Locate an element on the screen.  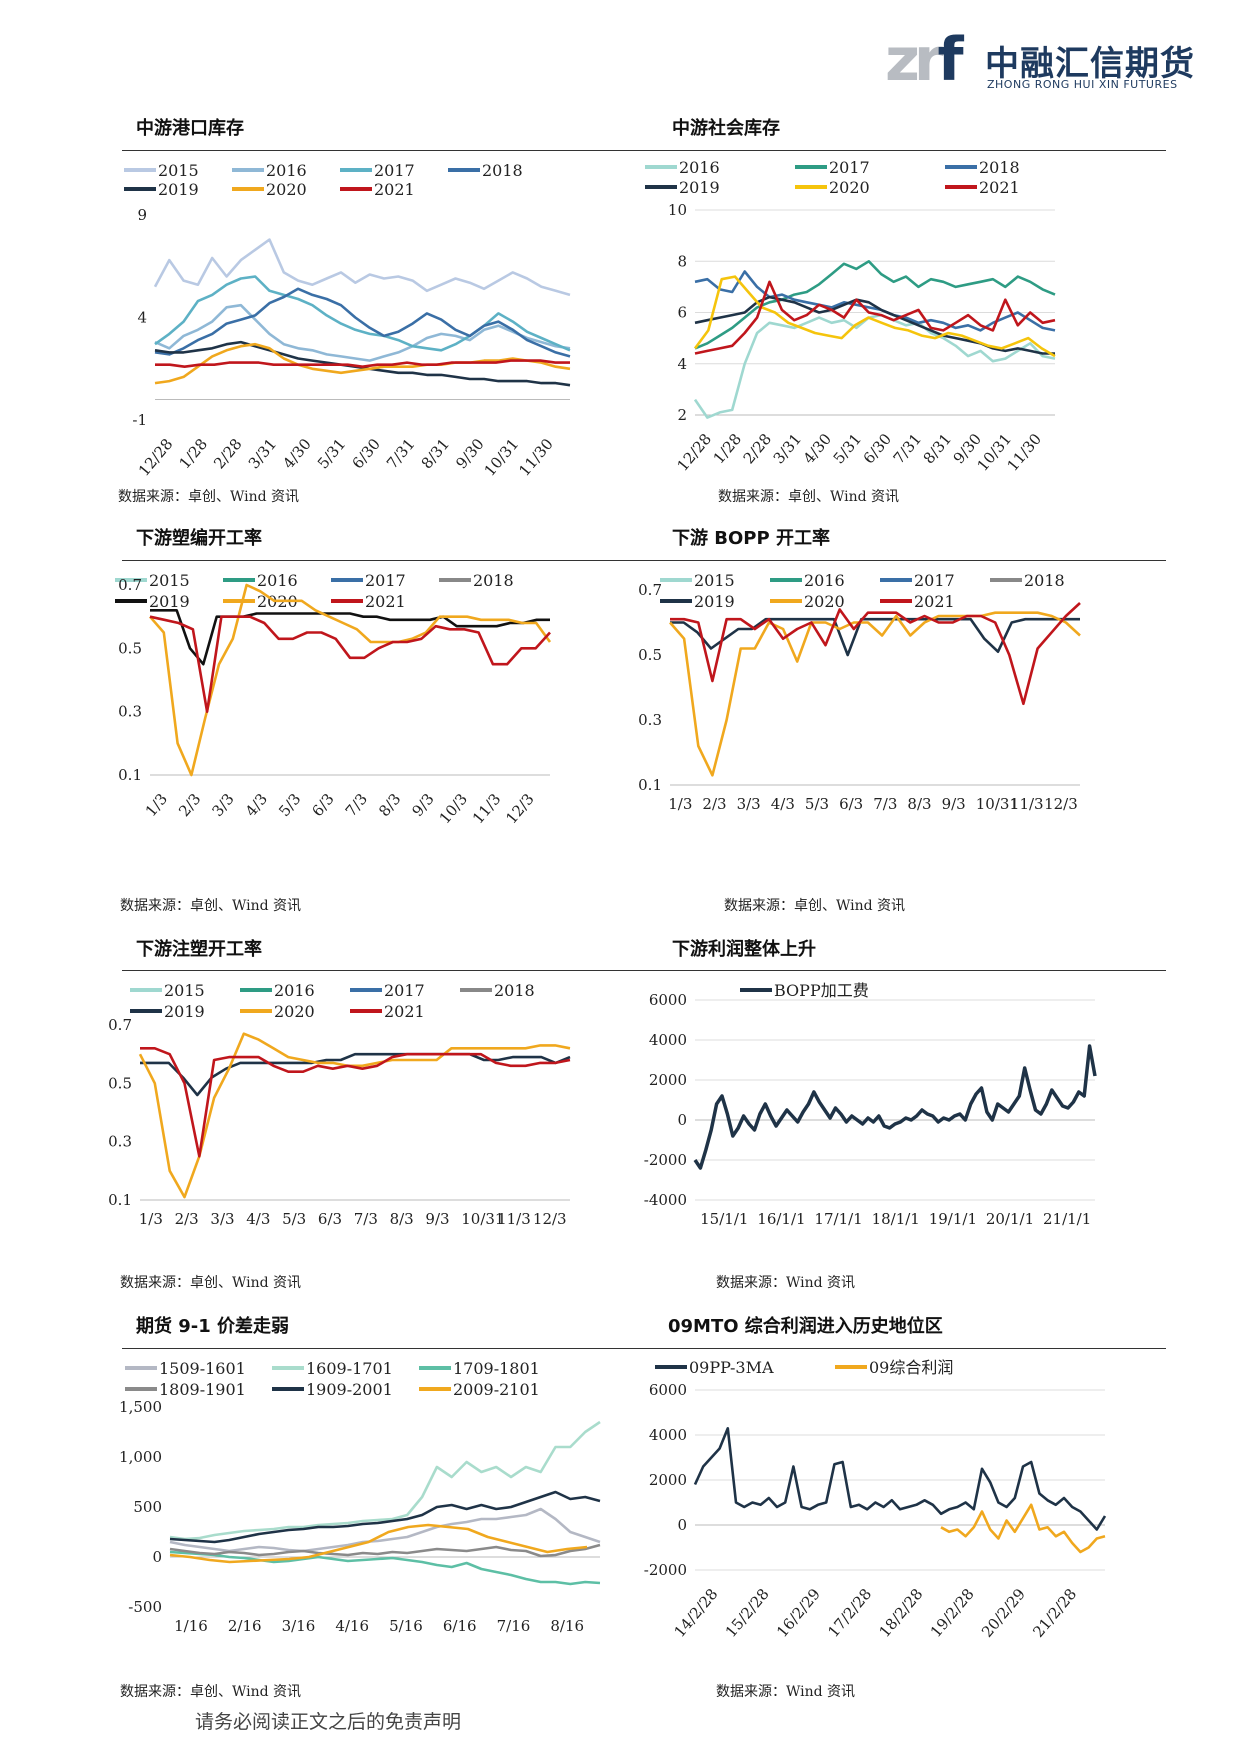
legend-label: 2019 is located at coordinates (184, 1011).